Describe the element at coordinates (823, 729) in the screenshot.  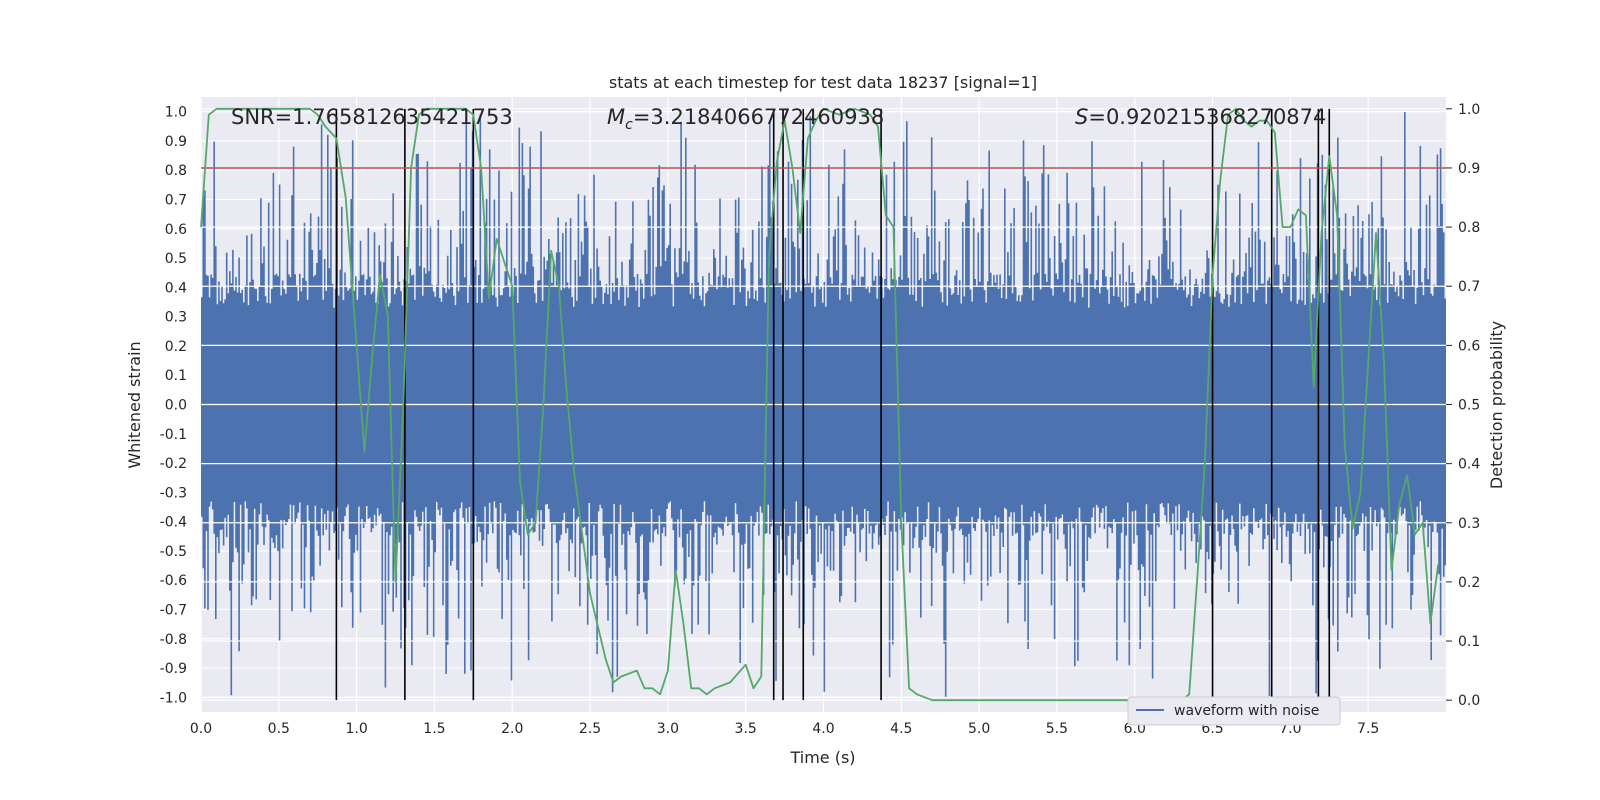
I see `x-tick-label: 4.0` at that location.